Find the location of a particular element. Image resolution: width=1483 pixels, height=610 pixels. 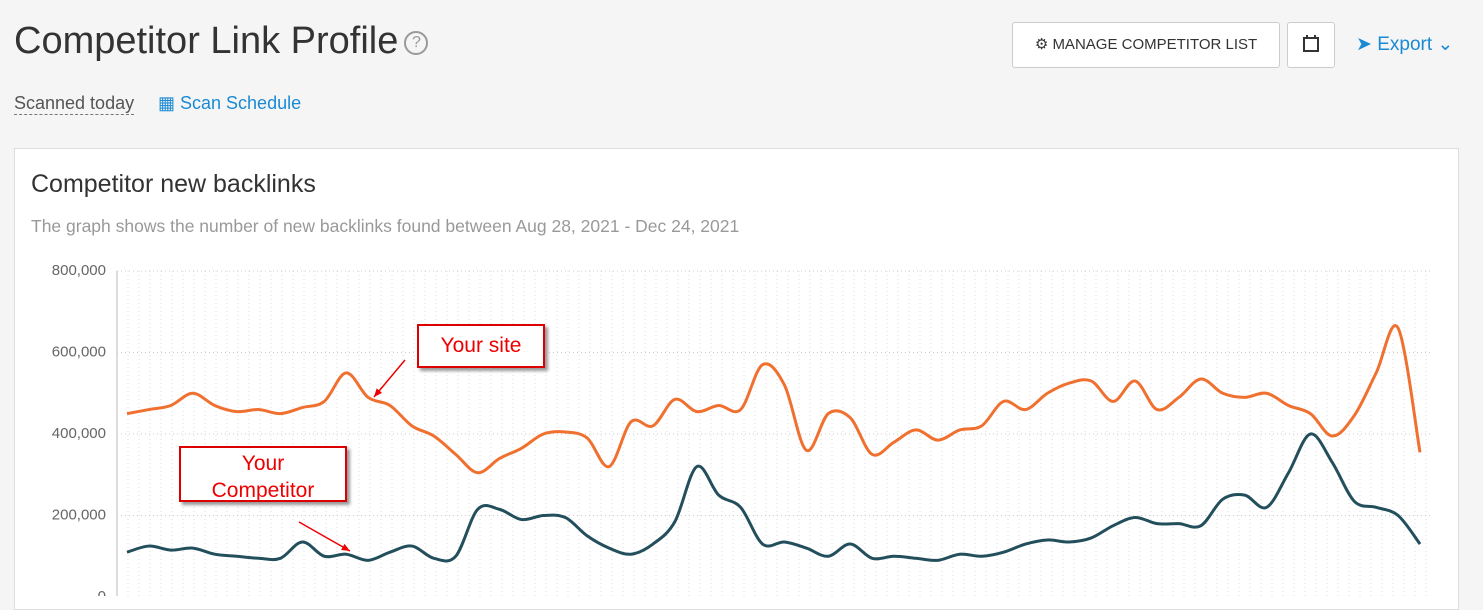

y-tick-label: 800,000 is located at coordinates (79, 270).